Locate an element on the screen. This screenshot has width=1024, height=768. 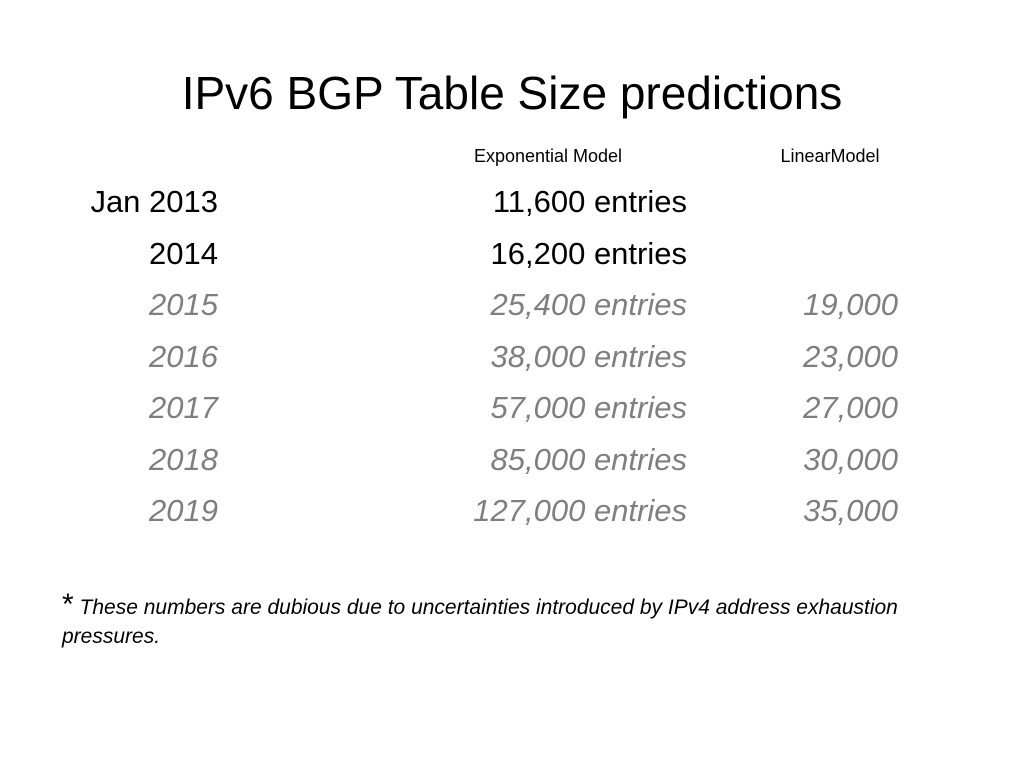
linear-cell: 30,000 is located at coordinates (850, 459).